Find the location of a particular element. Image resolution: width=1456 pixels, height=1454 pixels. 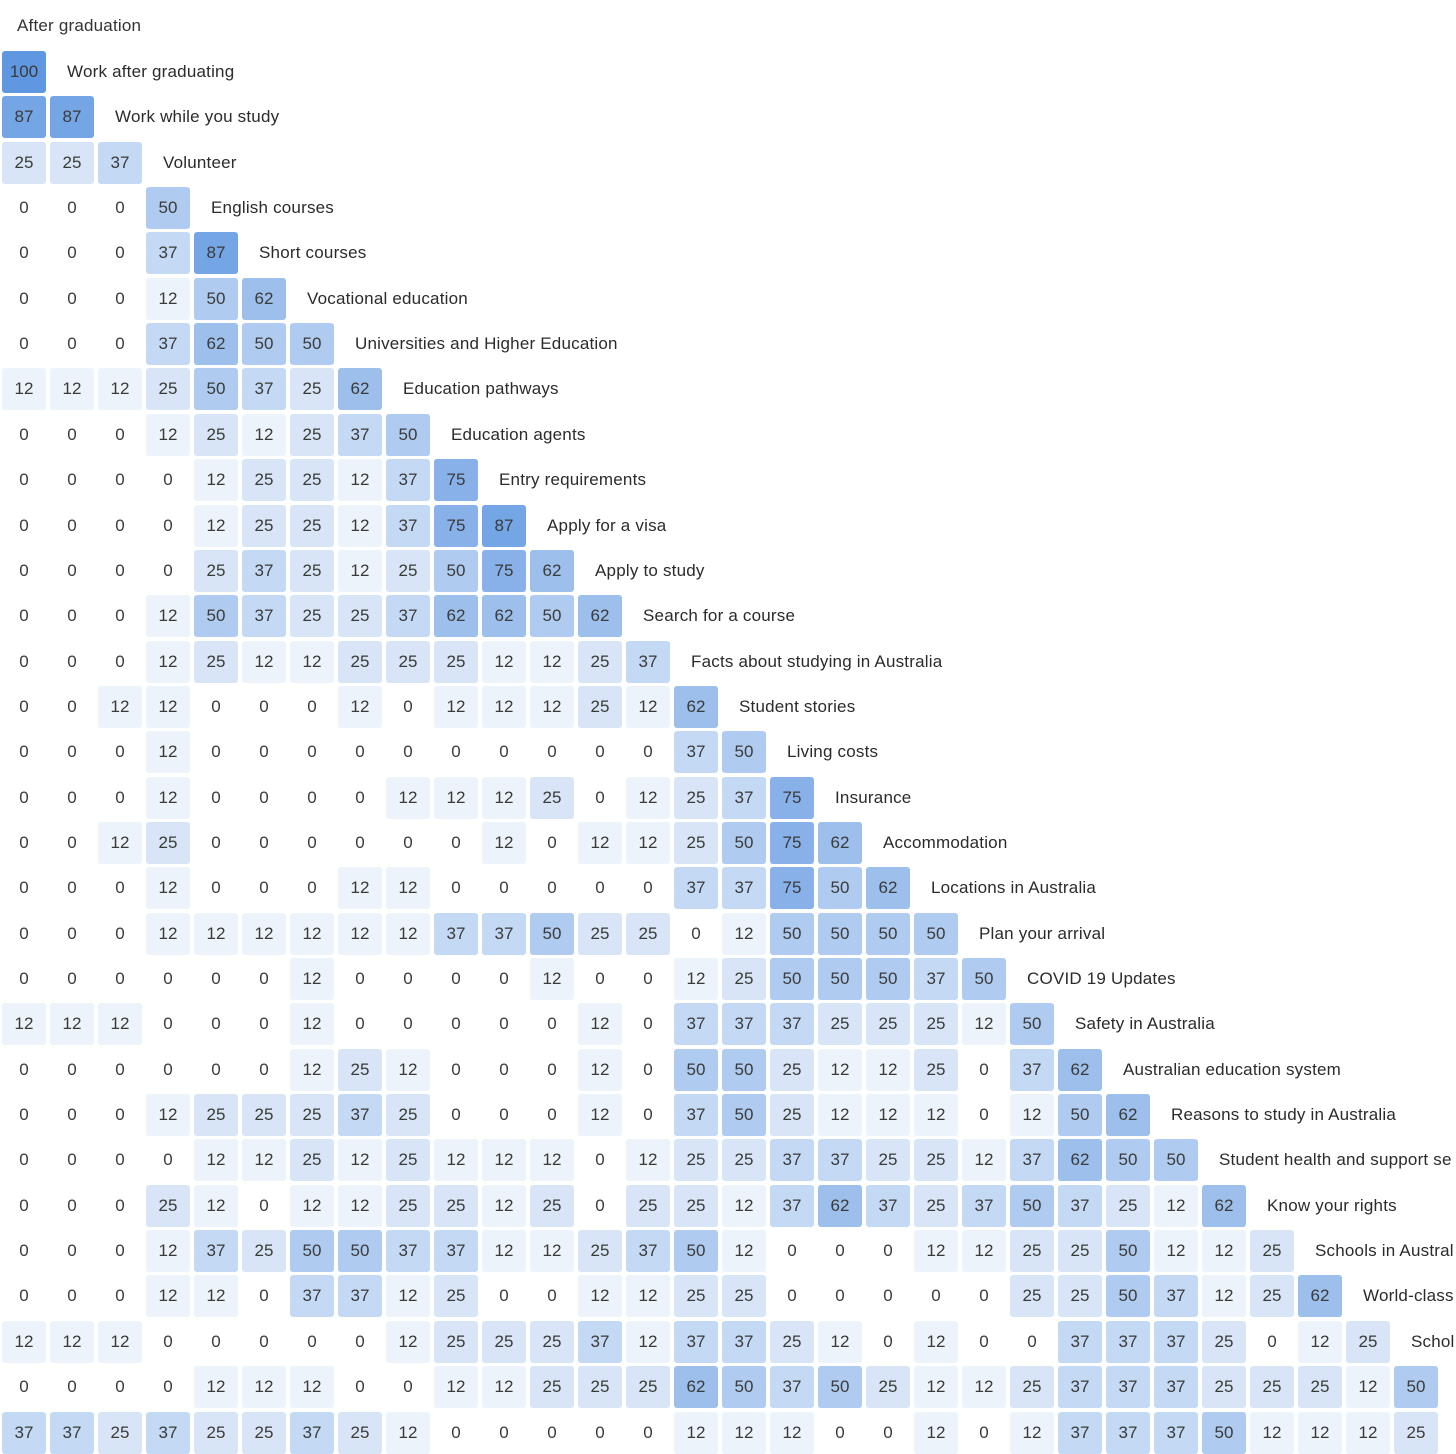

heatmap-cell: 87 is located at coordinates (216, 253).